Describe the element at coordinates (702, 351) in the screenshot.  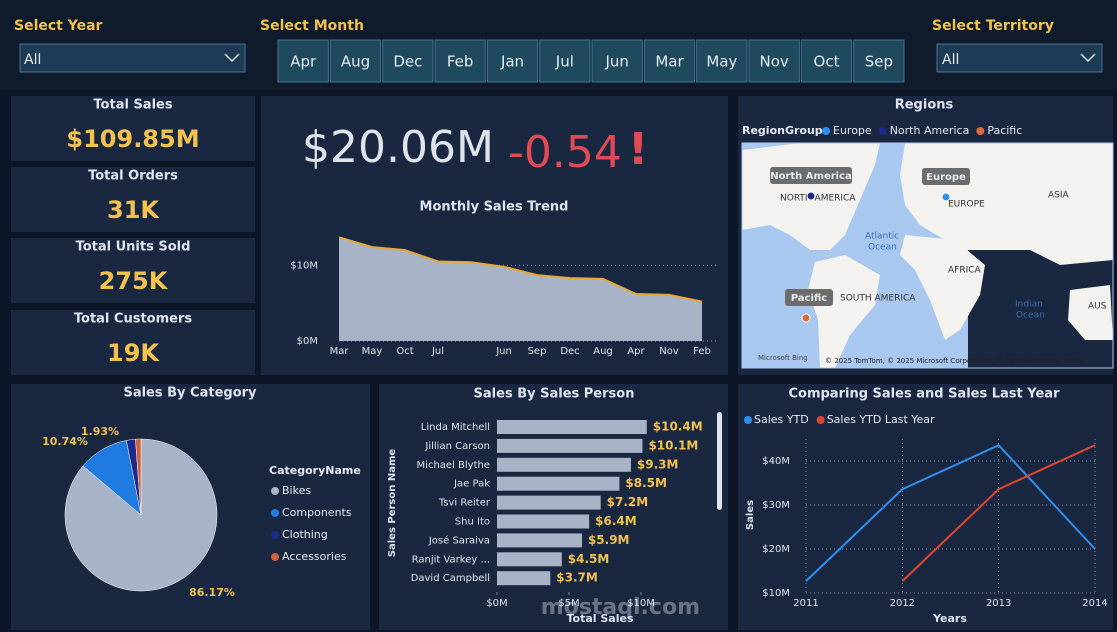
I see `x-tick-label: Feb` at that location.